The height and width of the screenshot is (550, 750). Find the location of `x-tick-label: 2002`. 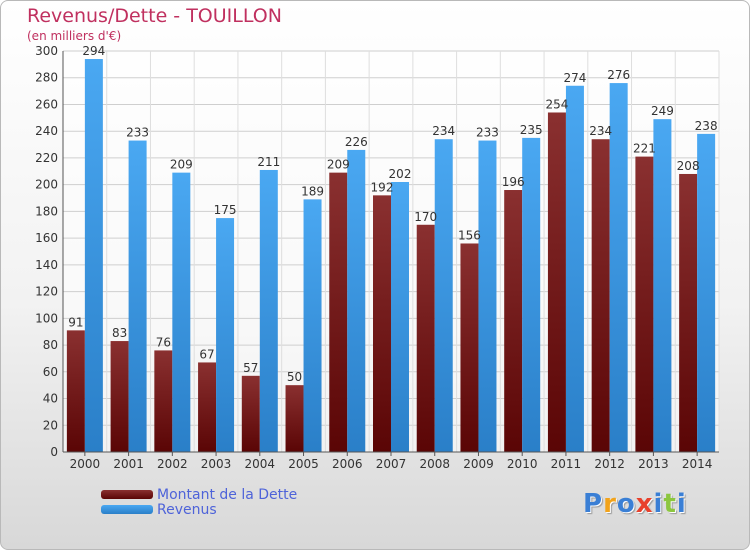

x-tick-label: 2002 is located at coordinates (172, 464).